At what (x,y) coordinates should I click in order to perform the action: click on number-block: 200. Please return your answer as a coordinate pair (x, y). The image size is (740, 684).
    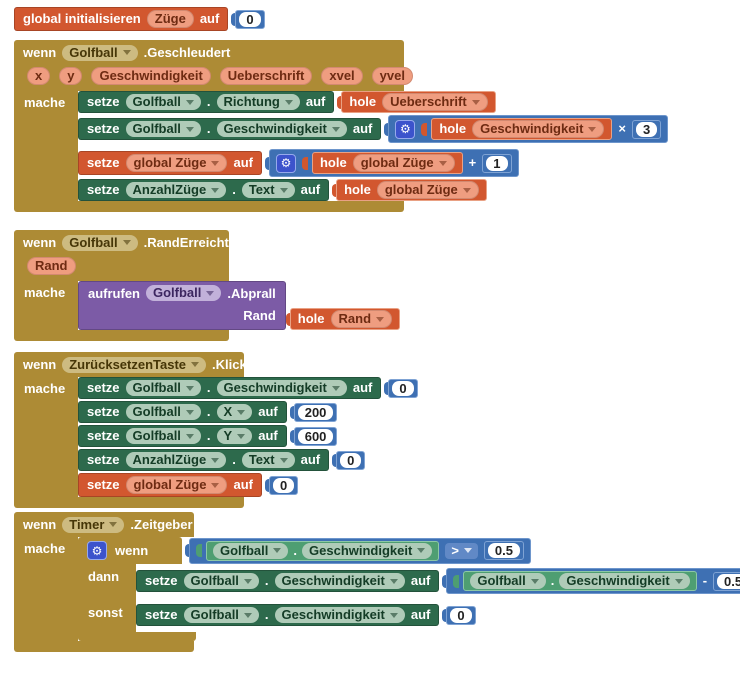
    Looking at the image, I should click on (315, 412).